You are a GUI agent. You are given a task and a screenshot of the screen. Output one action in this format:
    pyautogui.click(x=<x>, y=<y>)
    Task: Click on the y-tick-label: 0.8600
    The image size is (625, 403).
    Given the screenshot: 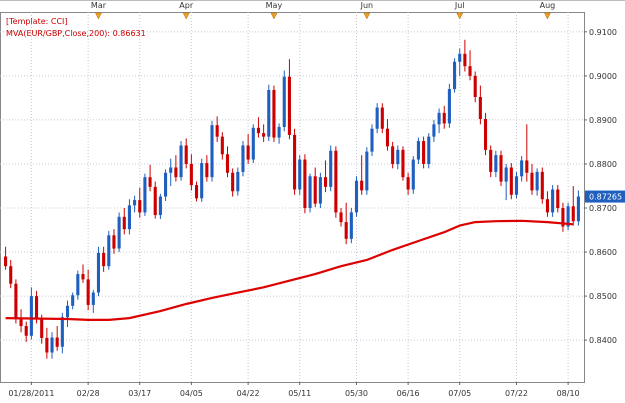 What is the action you would take?
    pyautogui.click(x=603, y=252)
    